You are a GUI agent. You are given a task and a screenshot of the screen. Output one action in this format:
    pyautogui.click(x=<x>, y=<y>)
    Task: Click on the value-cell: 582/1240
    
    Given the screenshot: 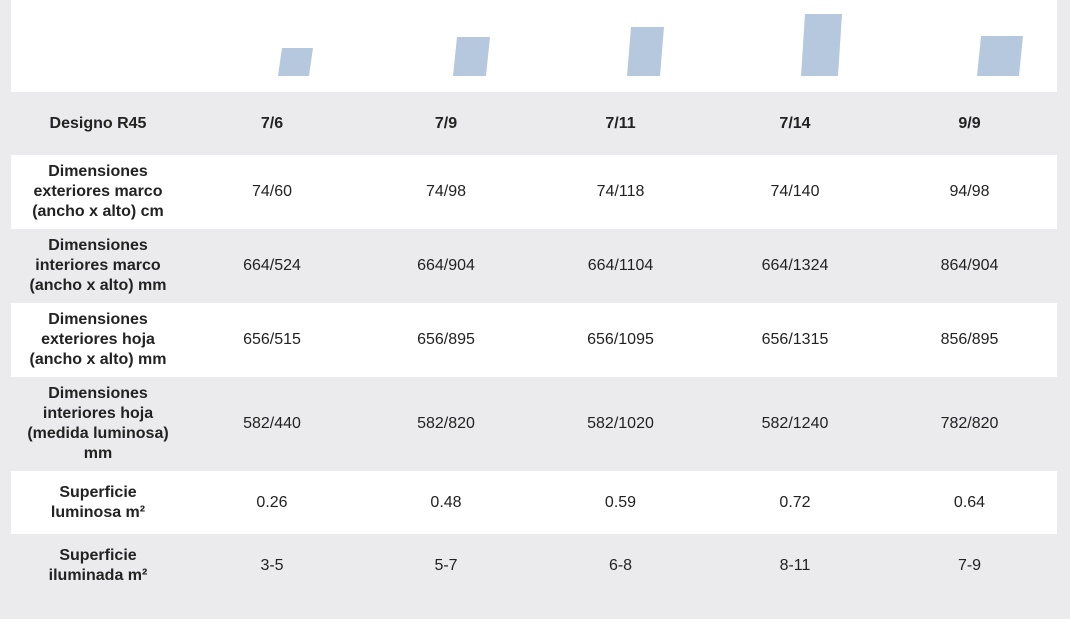 What is the action you would take?
    pyautogui.click(x=795, y=423)
    